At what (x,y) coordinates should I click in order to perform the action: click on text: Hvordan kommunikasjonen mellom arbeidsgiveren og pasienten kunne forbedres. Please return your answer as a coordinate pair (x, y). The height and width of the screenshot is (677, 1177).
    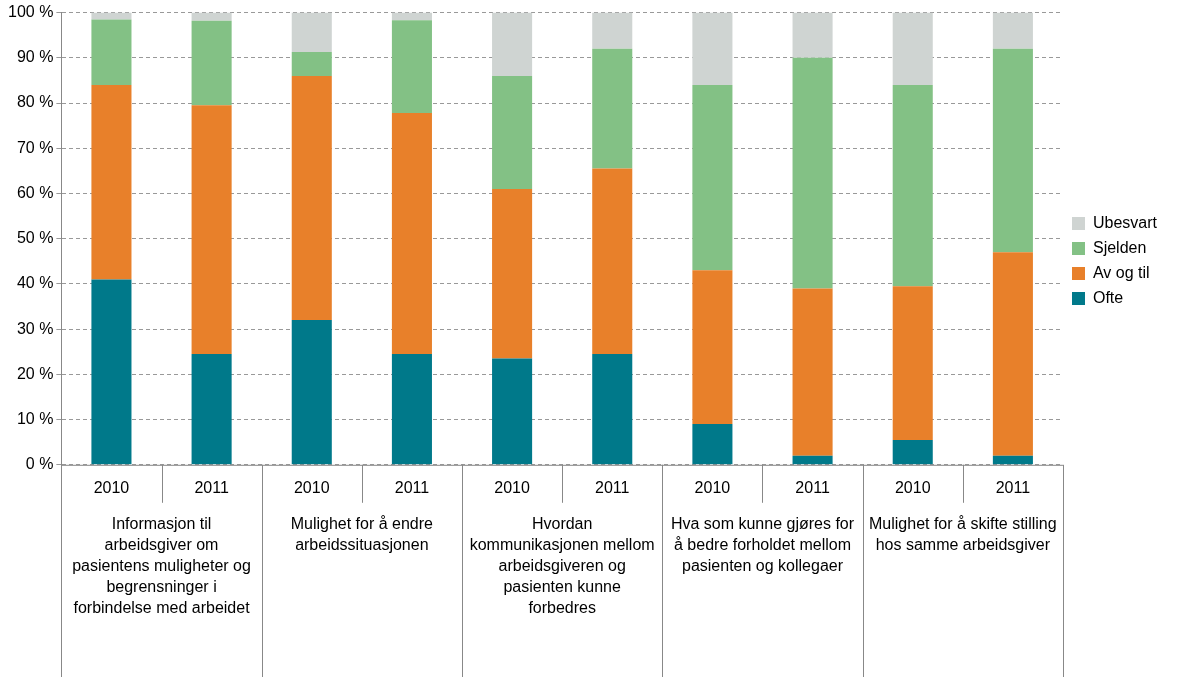
    Looking at the image, I should click on (562, 566).